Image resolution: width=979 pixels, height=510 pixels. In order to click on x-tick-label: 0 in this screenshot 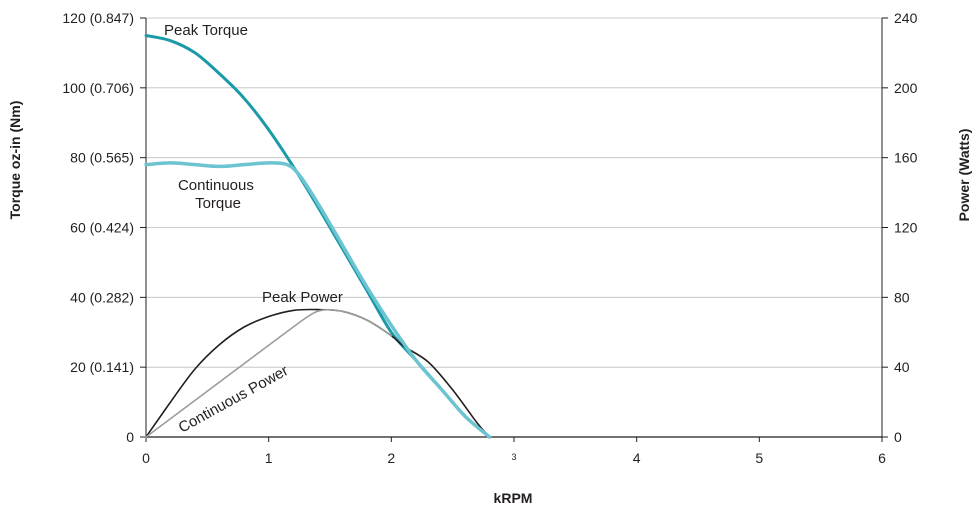, I will do `click(146, 458)`.